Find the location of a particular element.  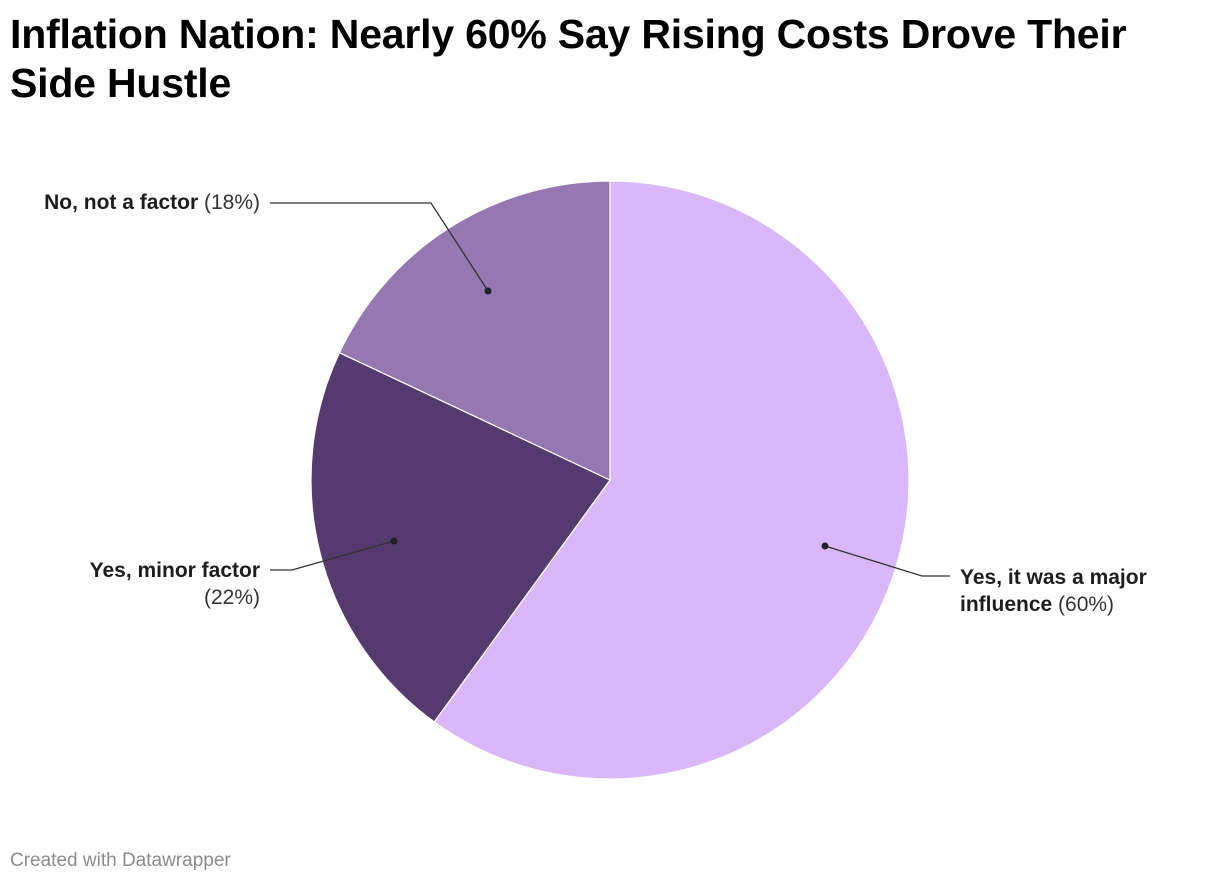

slice-label-no-factor-name: No, not a factor is located at coordinates (121, 202).